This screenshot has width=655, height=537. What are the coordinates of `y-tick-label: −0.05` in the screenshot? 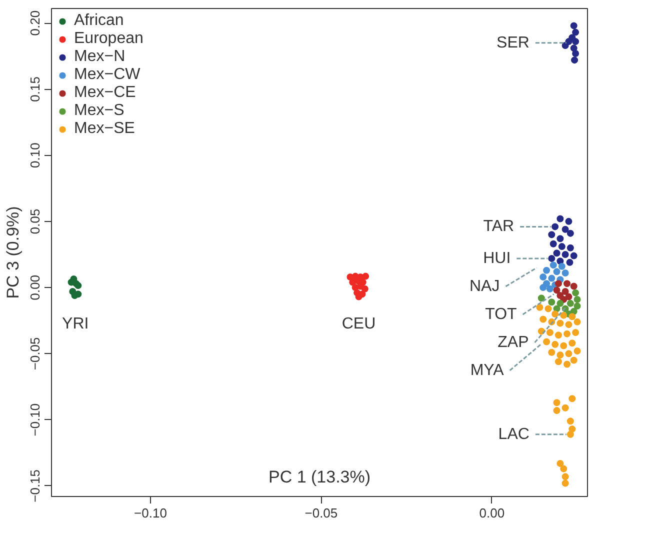 It's located at (35, 353).